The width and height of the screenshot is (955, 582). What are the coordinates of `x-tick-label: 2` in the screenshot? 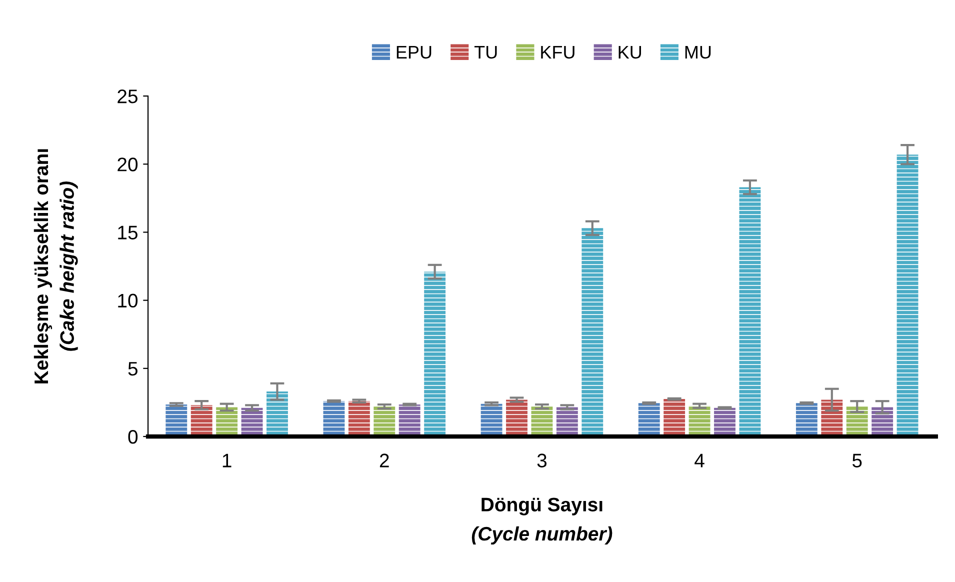 It's located at (384, 461).